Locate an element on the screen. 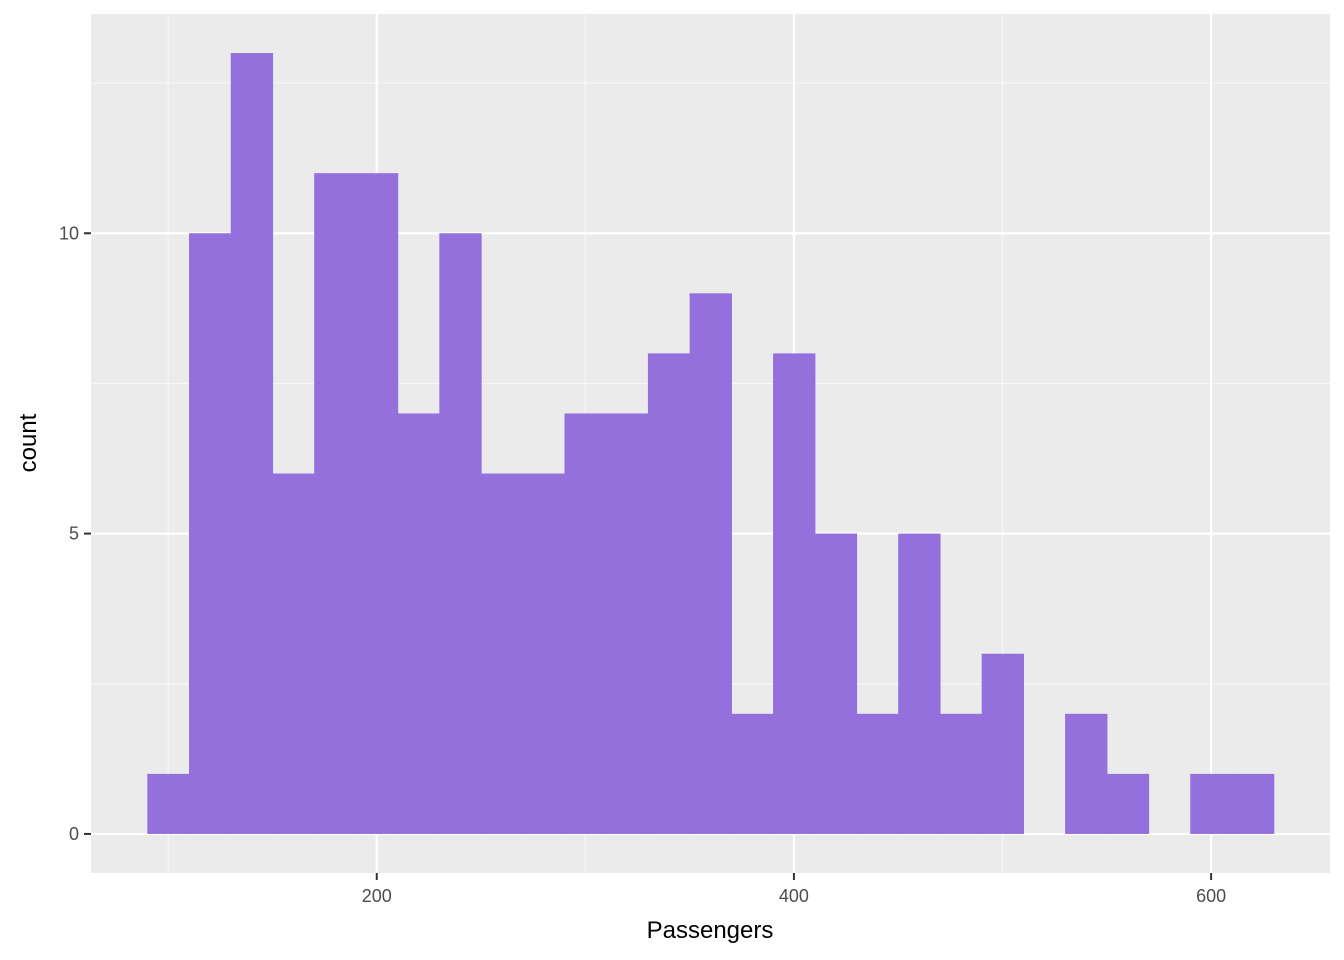 The width and height of the screenshot is (1344, 960). x-tick-label: 400 is located at coordinates (794, 896).